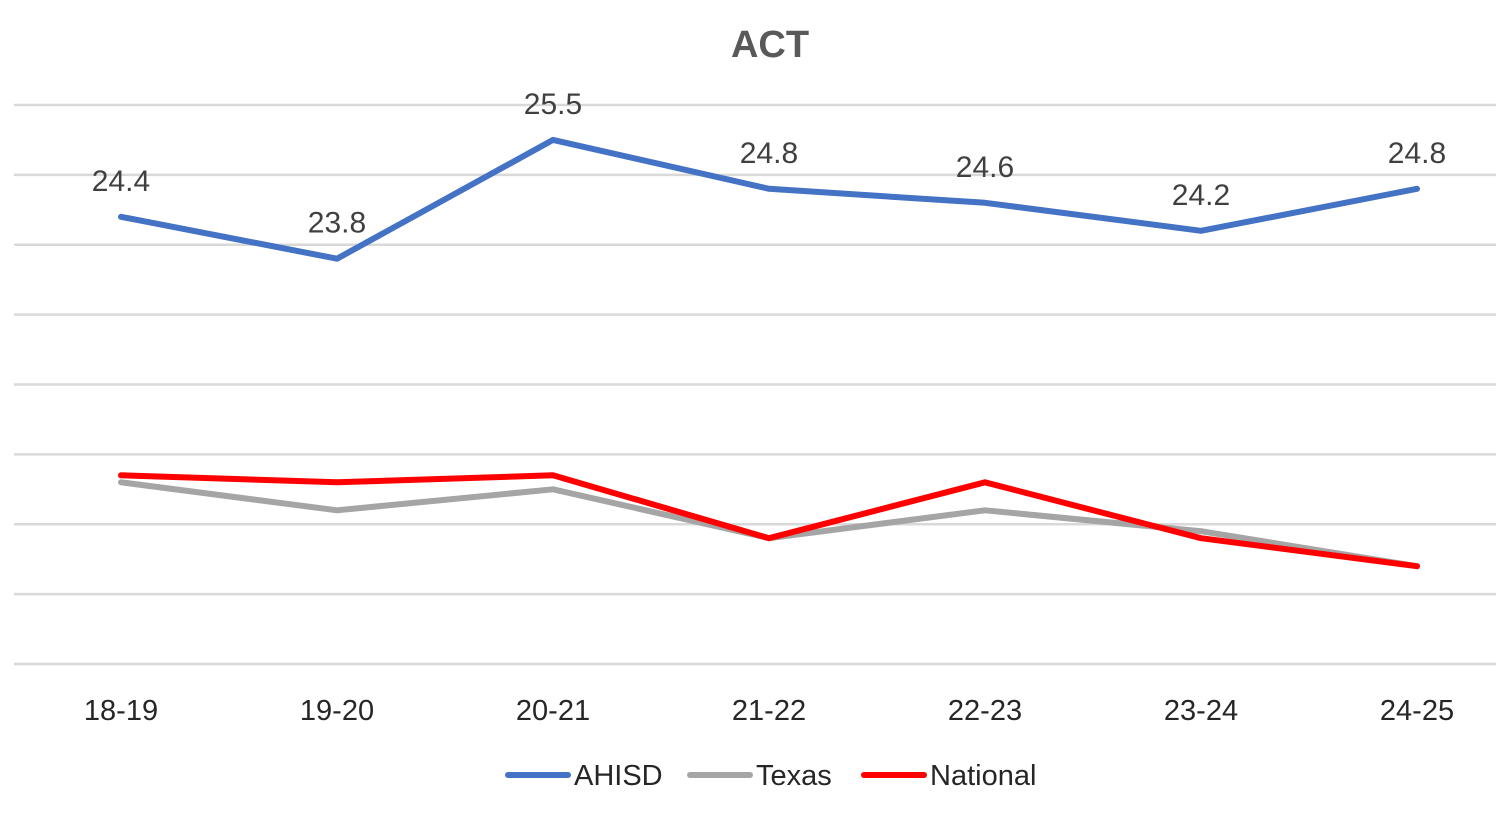 The height and width of the screenshot is (816, 1496). I want to click on legend: AHISD Texas National, so click(770, 776).